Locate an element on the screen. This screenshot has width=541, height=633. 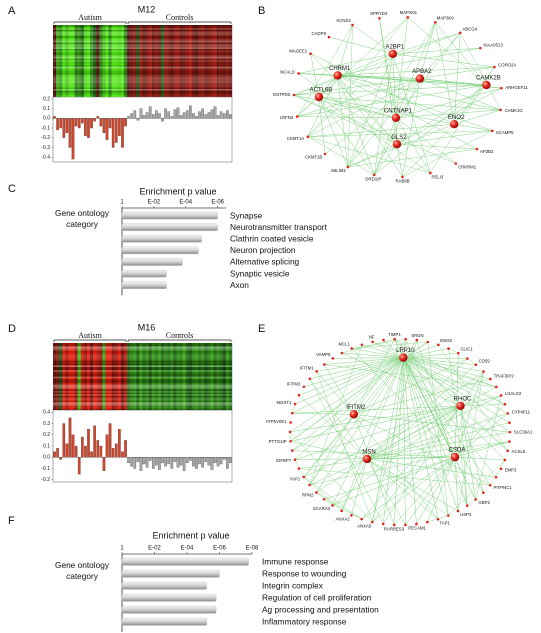
gene-label: SPRYD3 is located at coordinates (379, 13).